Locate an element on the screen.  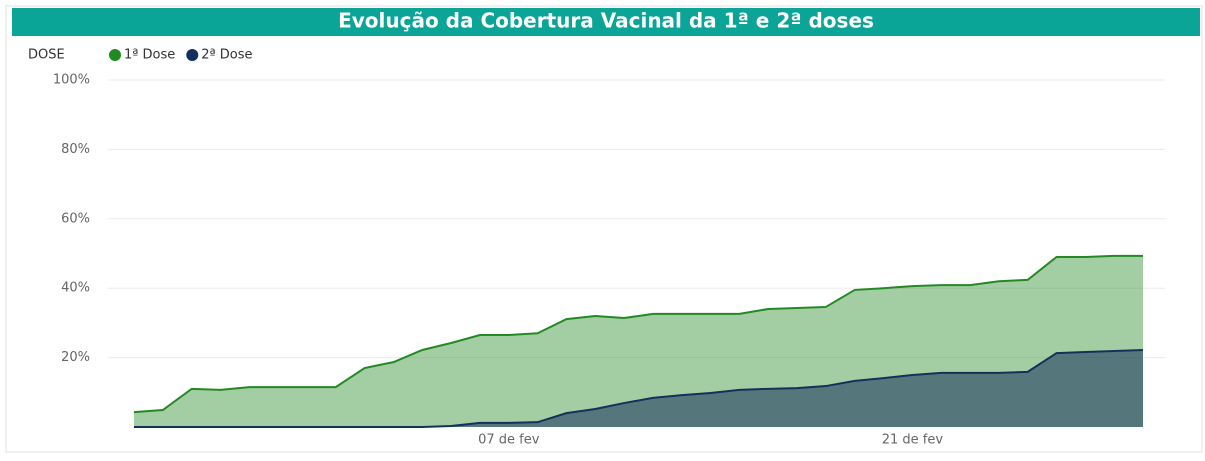
y-tick-label: 20% is located at coordinates (75, 357).